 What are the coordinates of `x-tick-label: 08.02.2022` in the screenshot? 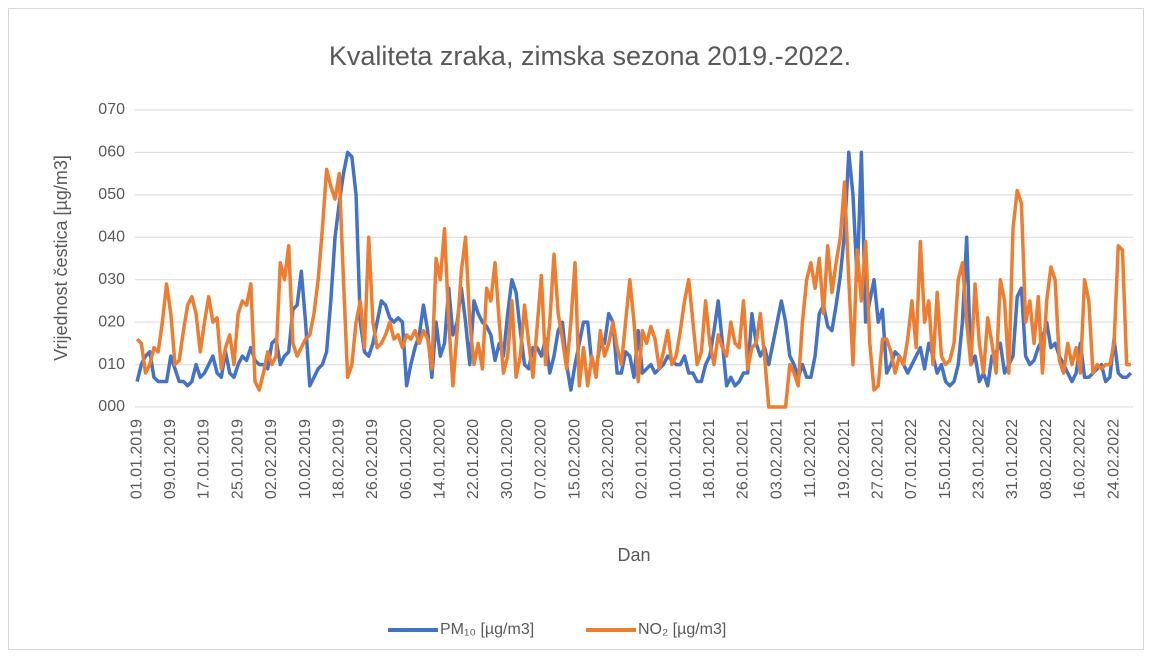 It's located at (1046, 459).